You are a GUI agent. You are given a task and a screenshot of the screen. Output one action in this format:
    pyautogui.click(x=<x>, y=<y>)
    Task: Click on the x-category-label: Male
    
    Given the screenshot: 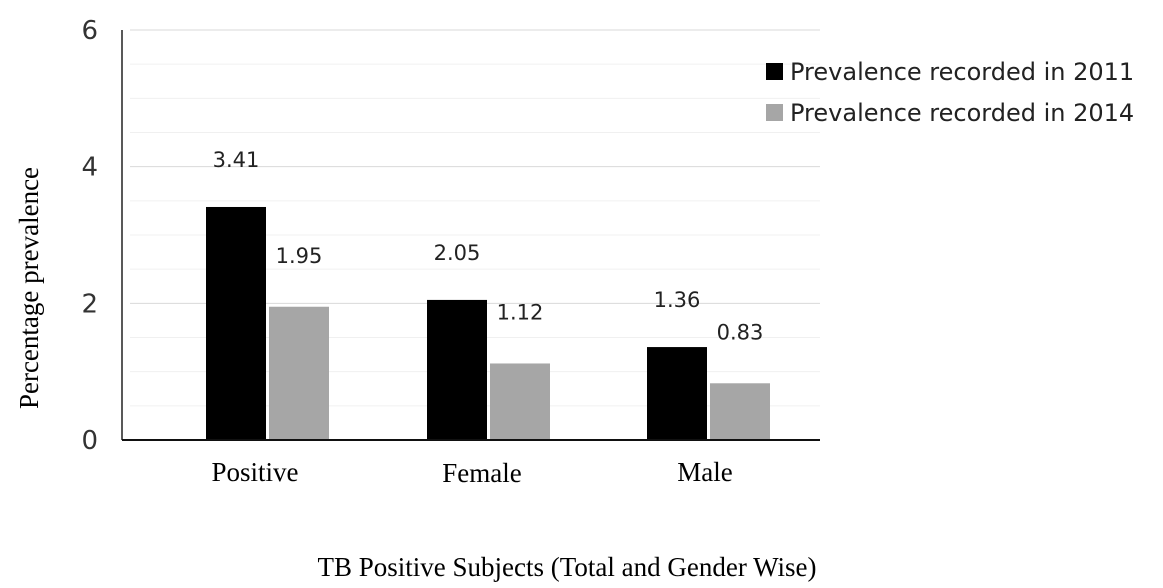 What is the action you would take?
    pyautogui.click(x=704, y=472)
    